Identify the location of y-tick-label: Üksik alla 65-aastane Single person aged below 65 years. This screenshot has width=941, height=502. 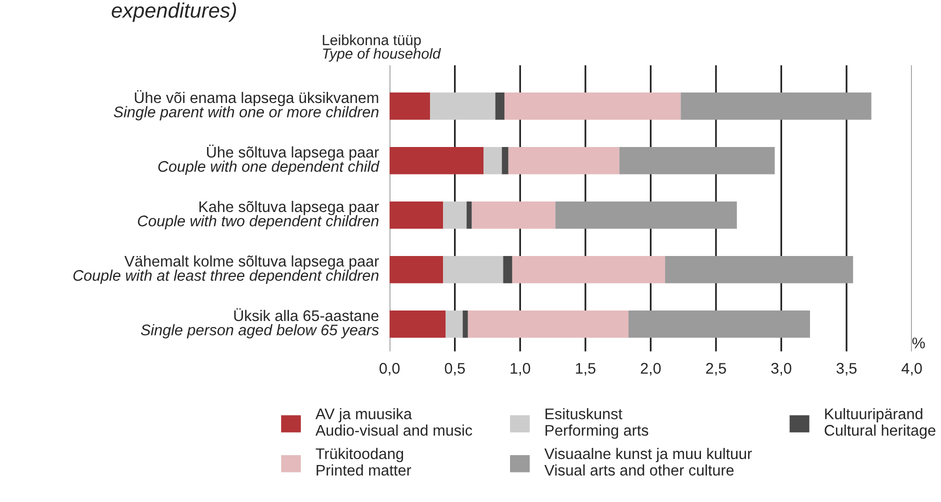
(259, 323).